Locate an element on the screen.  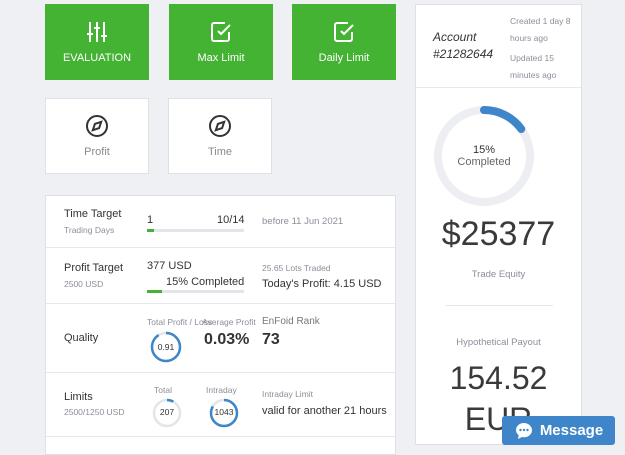
trade-equity-label: Trade Equity is located at coordinates (498, 274).